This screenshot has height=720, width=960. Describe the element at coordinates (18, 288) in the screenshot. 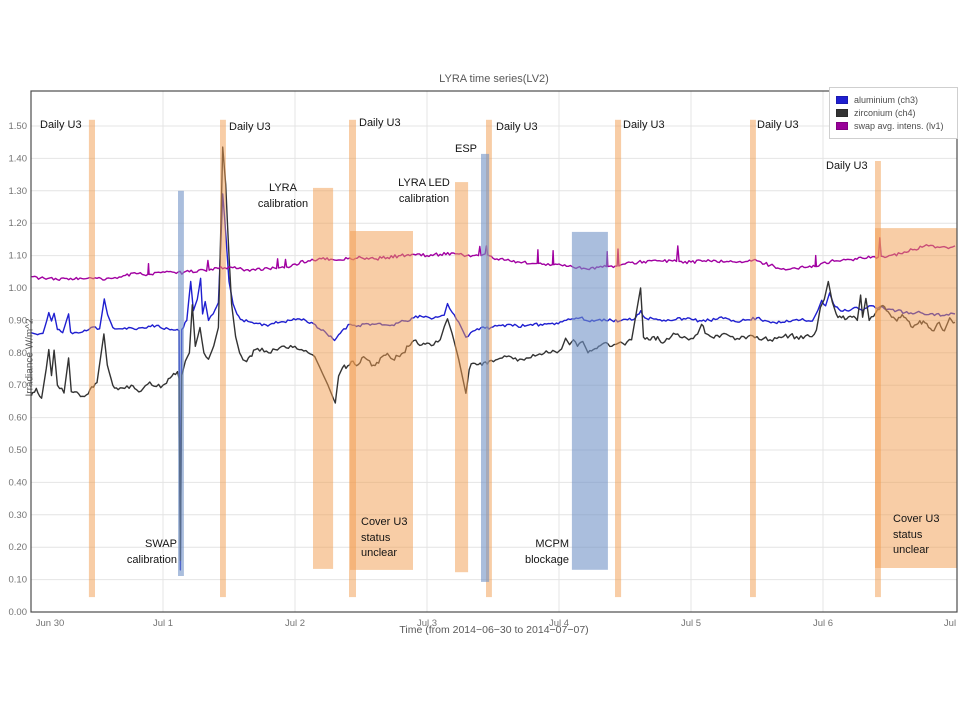

I see `y-tick-label: 1.00` at that location.